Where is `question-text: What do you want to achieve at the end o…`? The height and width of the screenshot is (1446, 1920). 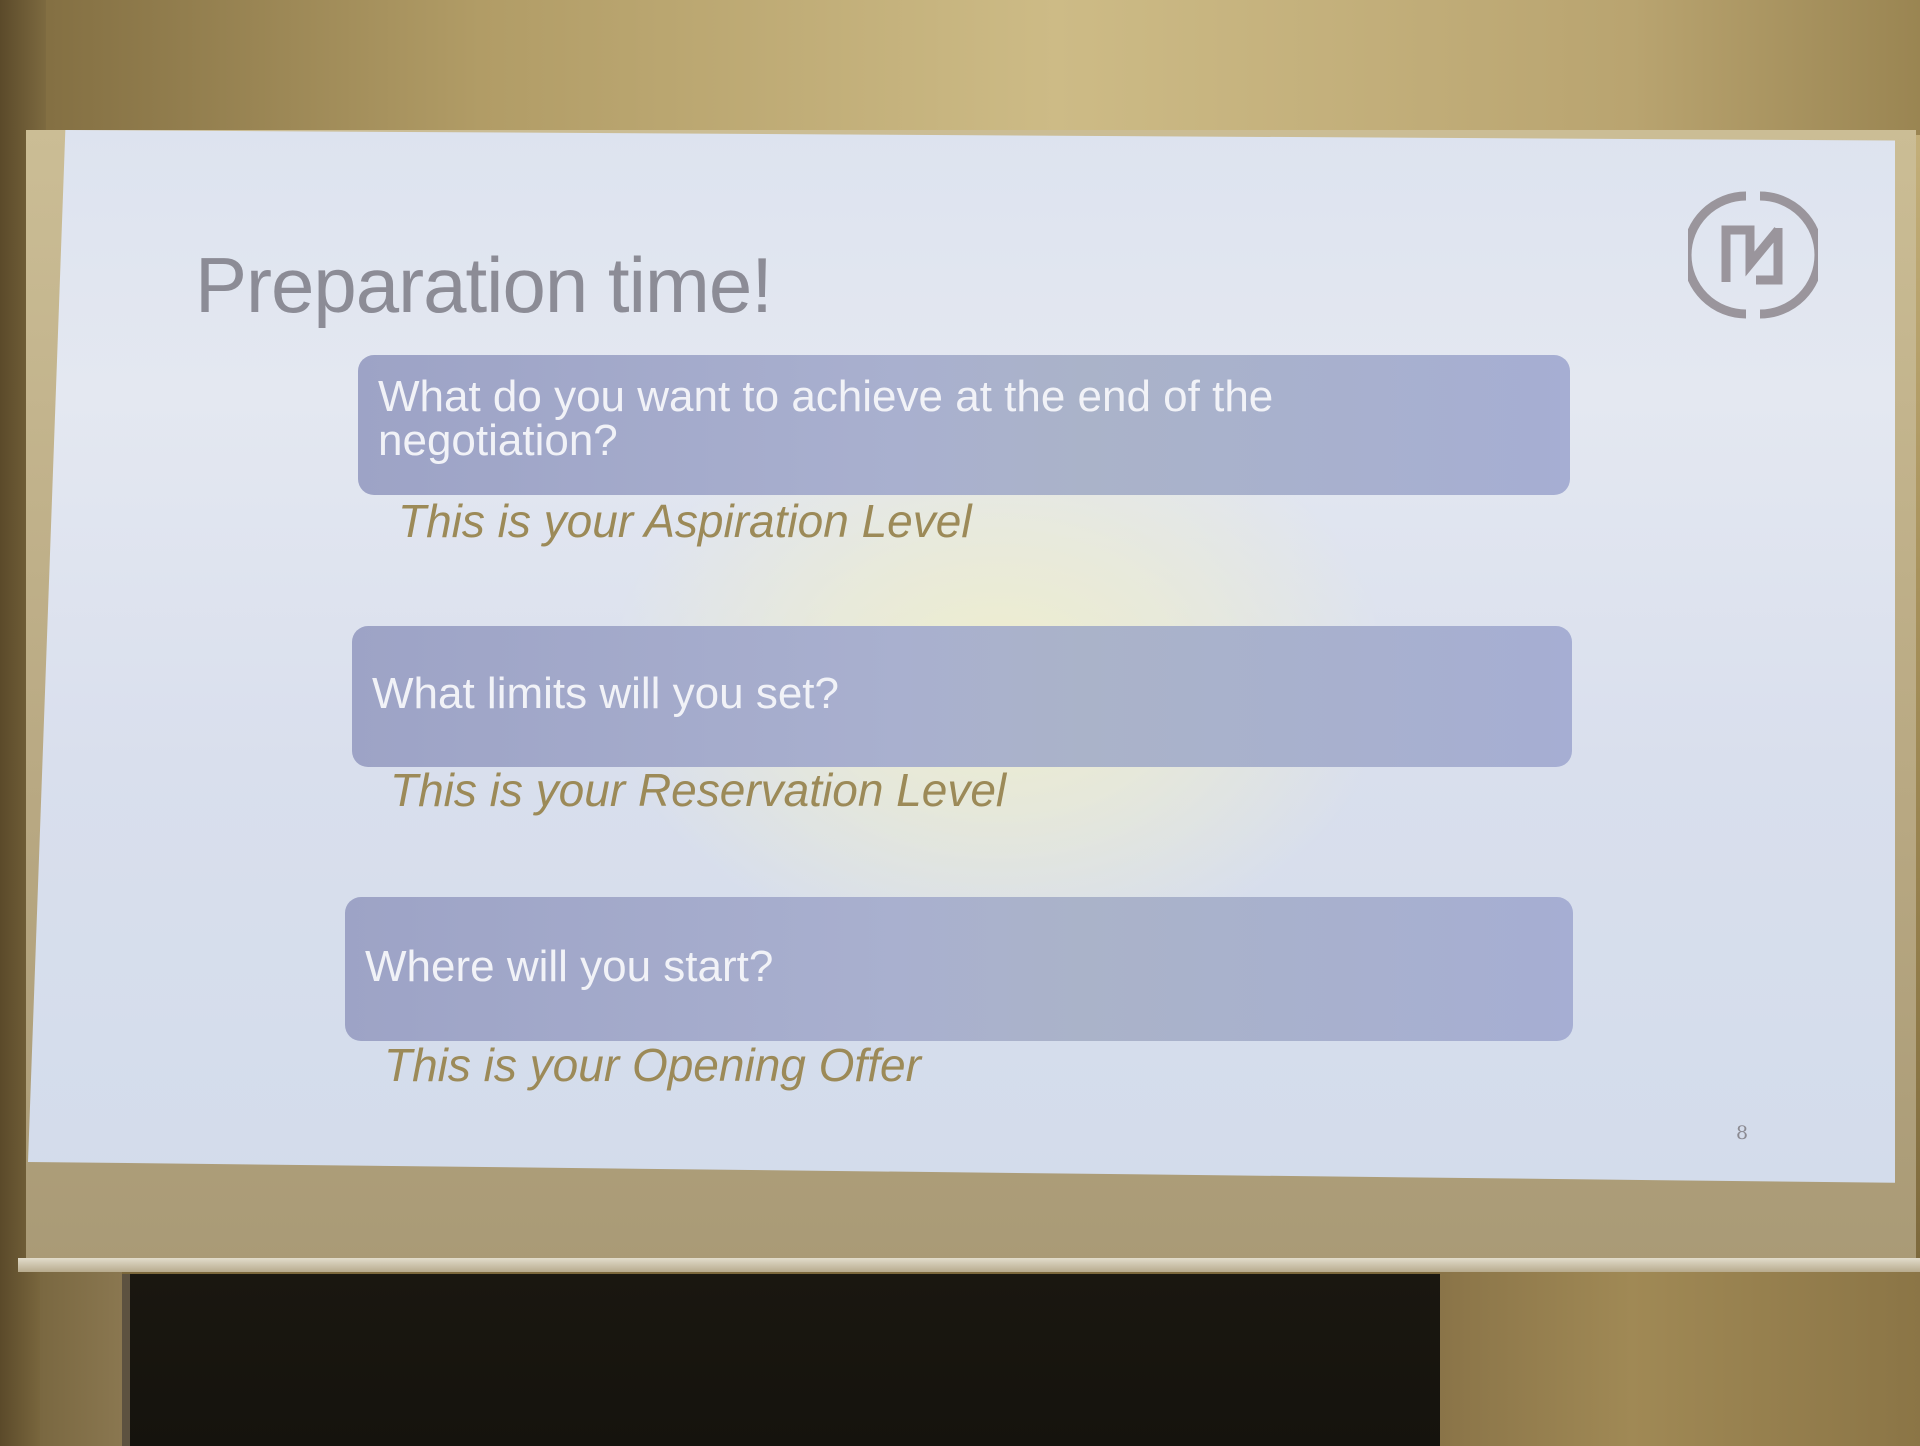
question-text: What do you want to achieve at the end o… is located at coordinates (826, 418).